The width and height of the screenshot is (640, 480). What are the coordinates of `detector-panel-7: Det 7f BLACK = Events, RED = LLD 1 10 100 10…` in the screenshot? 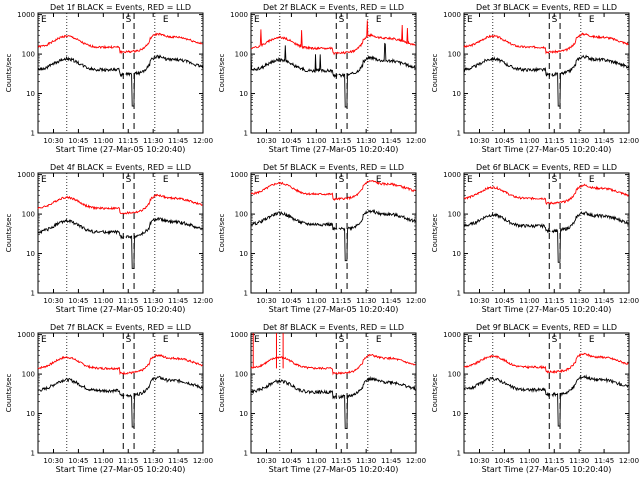 It's located at (109, 398).